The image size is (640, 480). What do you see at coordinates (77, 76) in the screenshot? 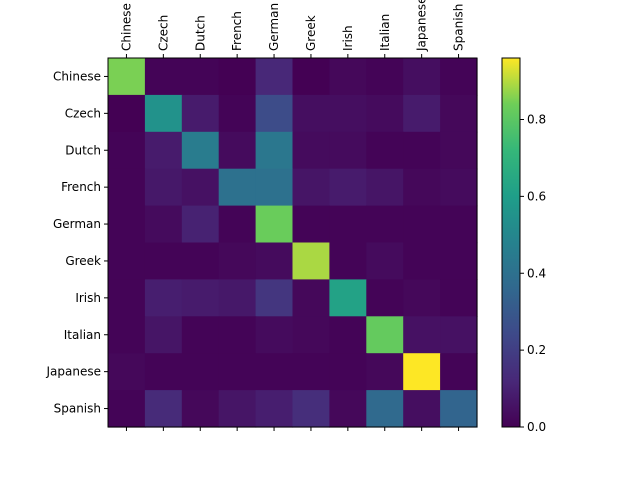
I see `y-tick-label: Chinese` at bounding box center [77, 76].